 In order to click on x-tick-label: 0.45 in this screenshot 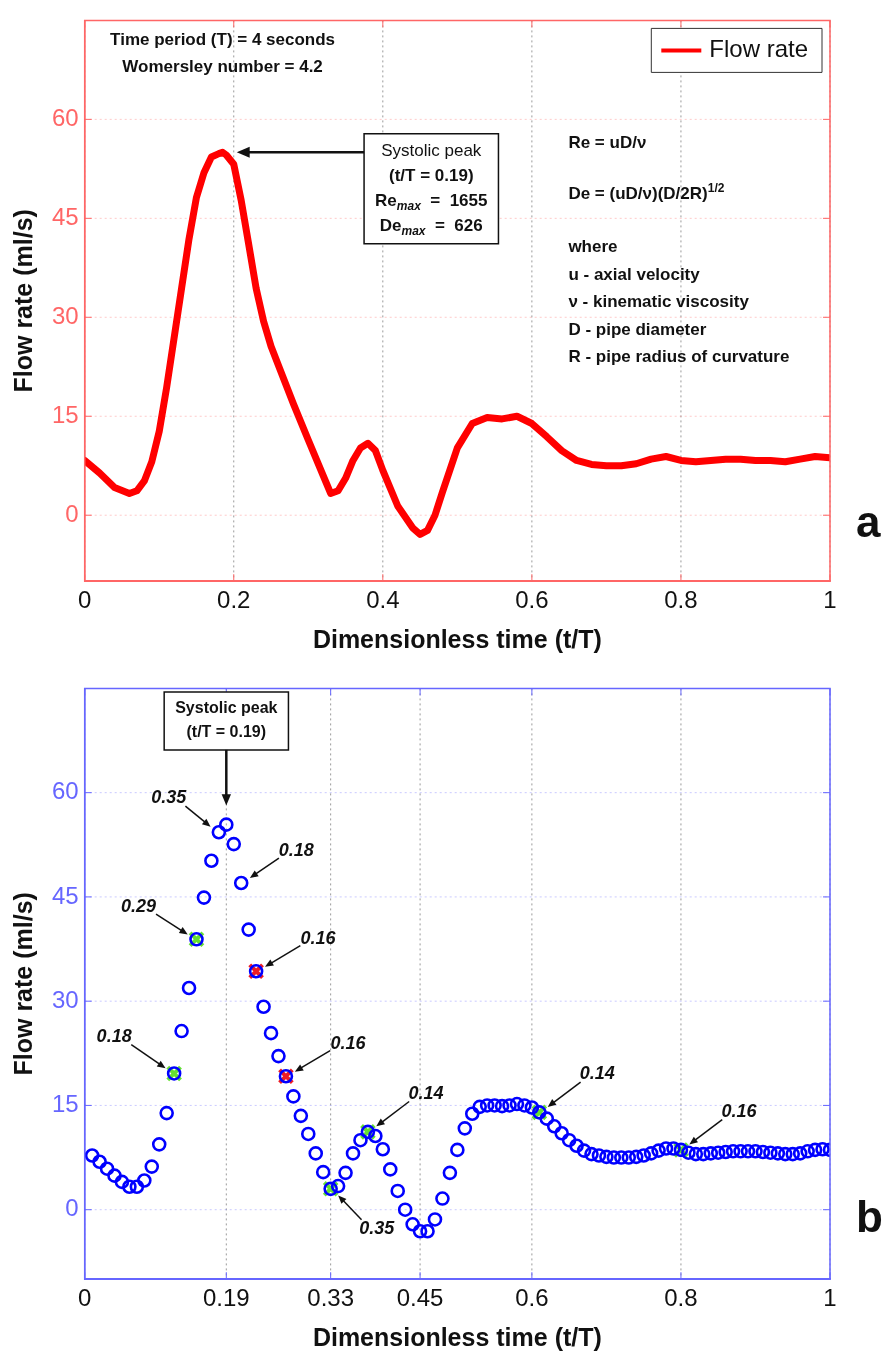, I will do `click(420, 1298)`.